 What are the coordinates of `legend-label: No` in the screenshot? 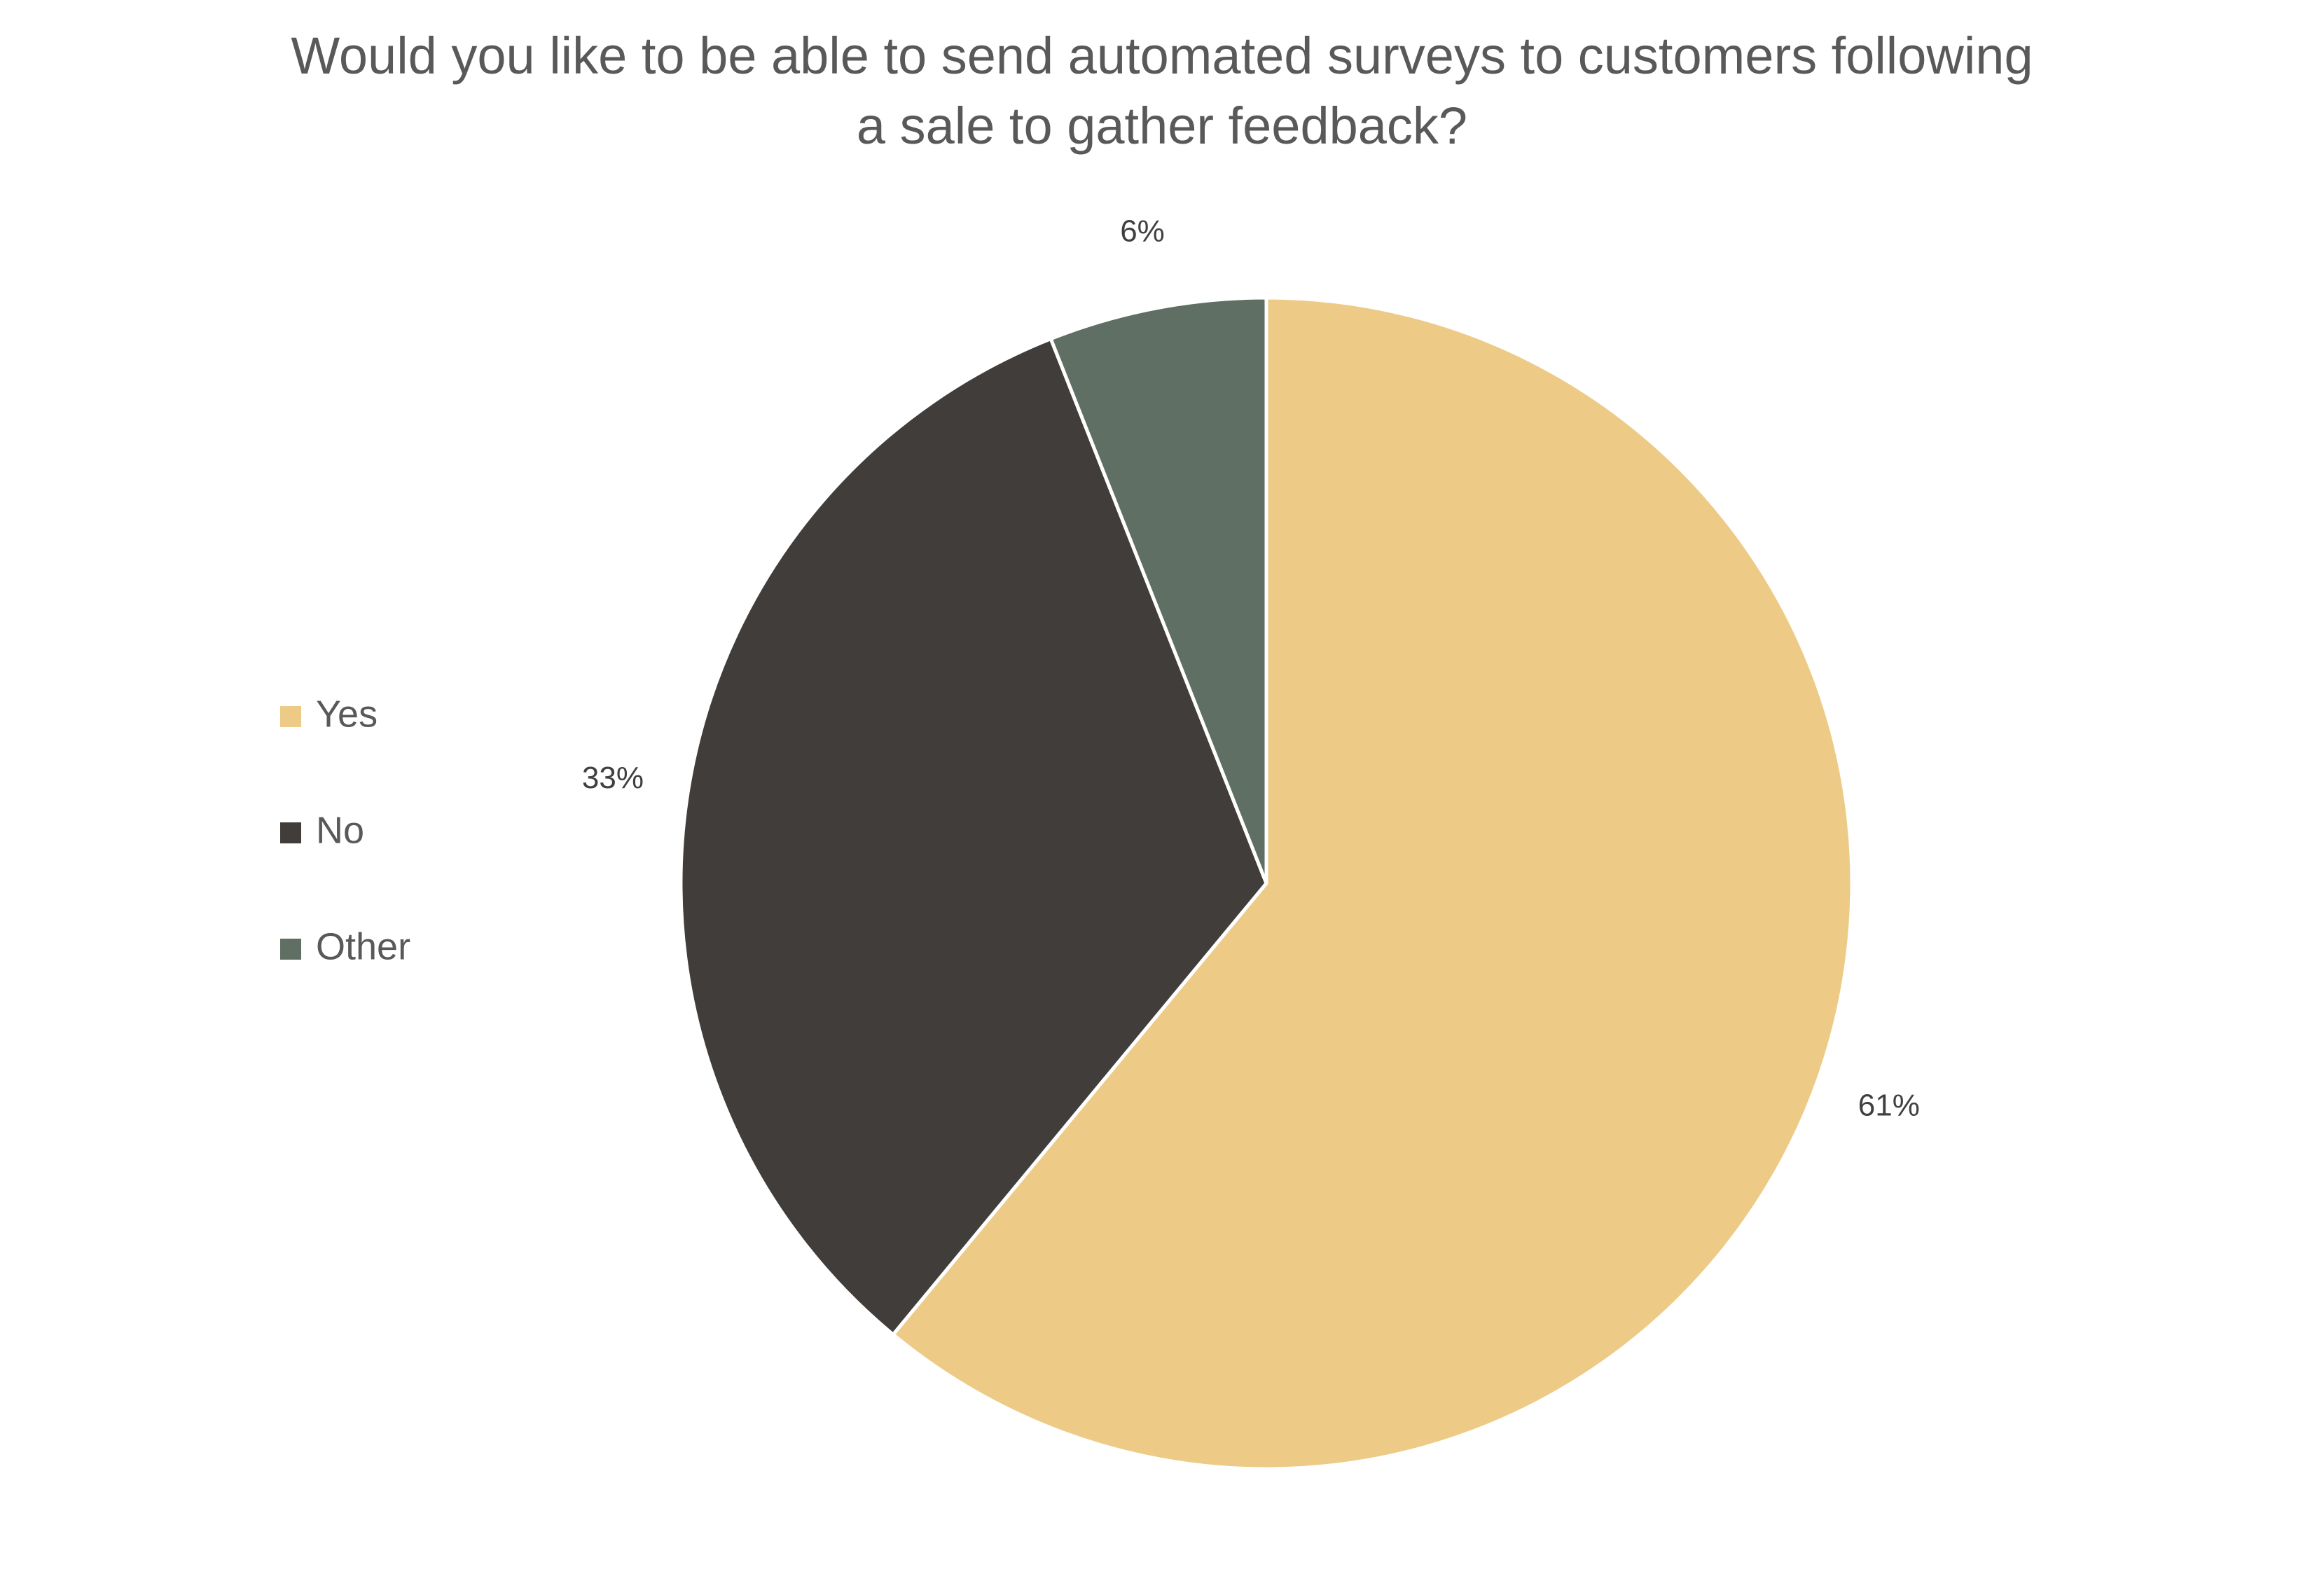 It's located at (340, 830).